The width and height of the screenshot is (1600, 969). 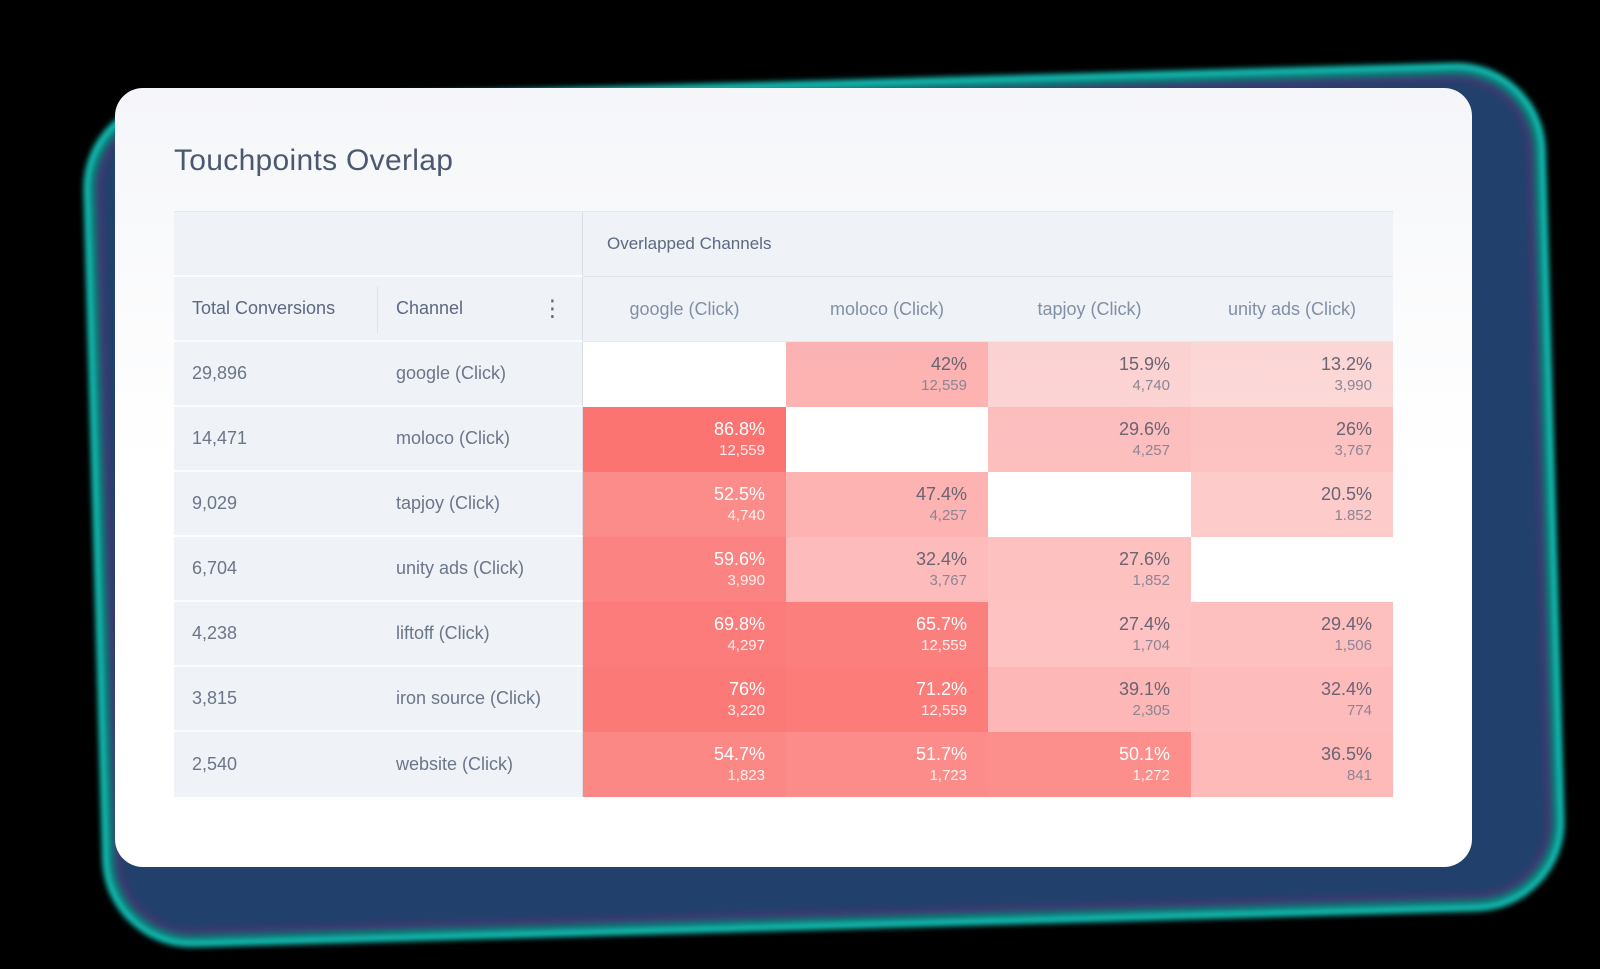 I want to click on total-conversions-value: 2,540, so click(x=276, y=764).